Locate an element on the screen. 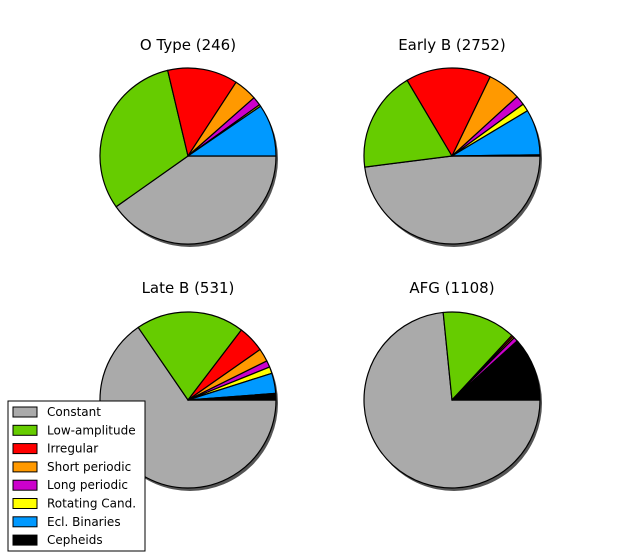 The height and width of the screenshot is (558, 623). pie-title-early-b: Early B (2752) is located at coordinates (452, 45).